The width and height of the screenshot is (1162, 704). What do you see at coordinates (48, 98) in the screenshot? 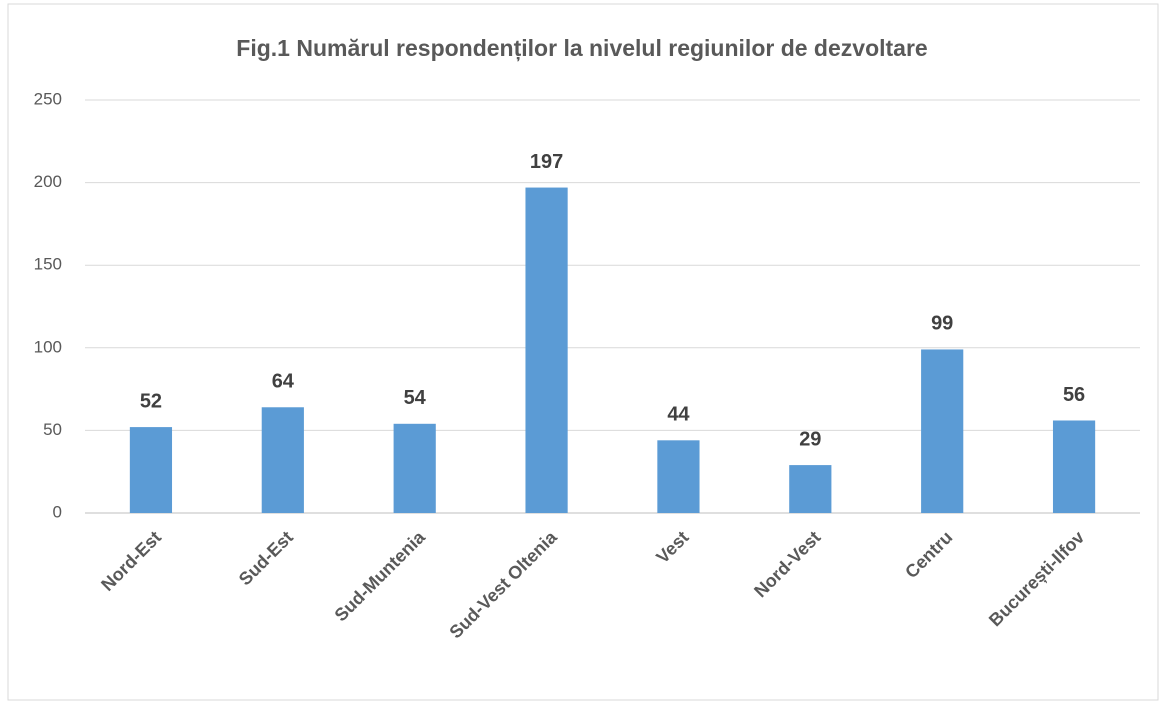
I see `y-tick-label: 250` at bounding box center [48, 98].